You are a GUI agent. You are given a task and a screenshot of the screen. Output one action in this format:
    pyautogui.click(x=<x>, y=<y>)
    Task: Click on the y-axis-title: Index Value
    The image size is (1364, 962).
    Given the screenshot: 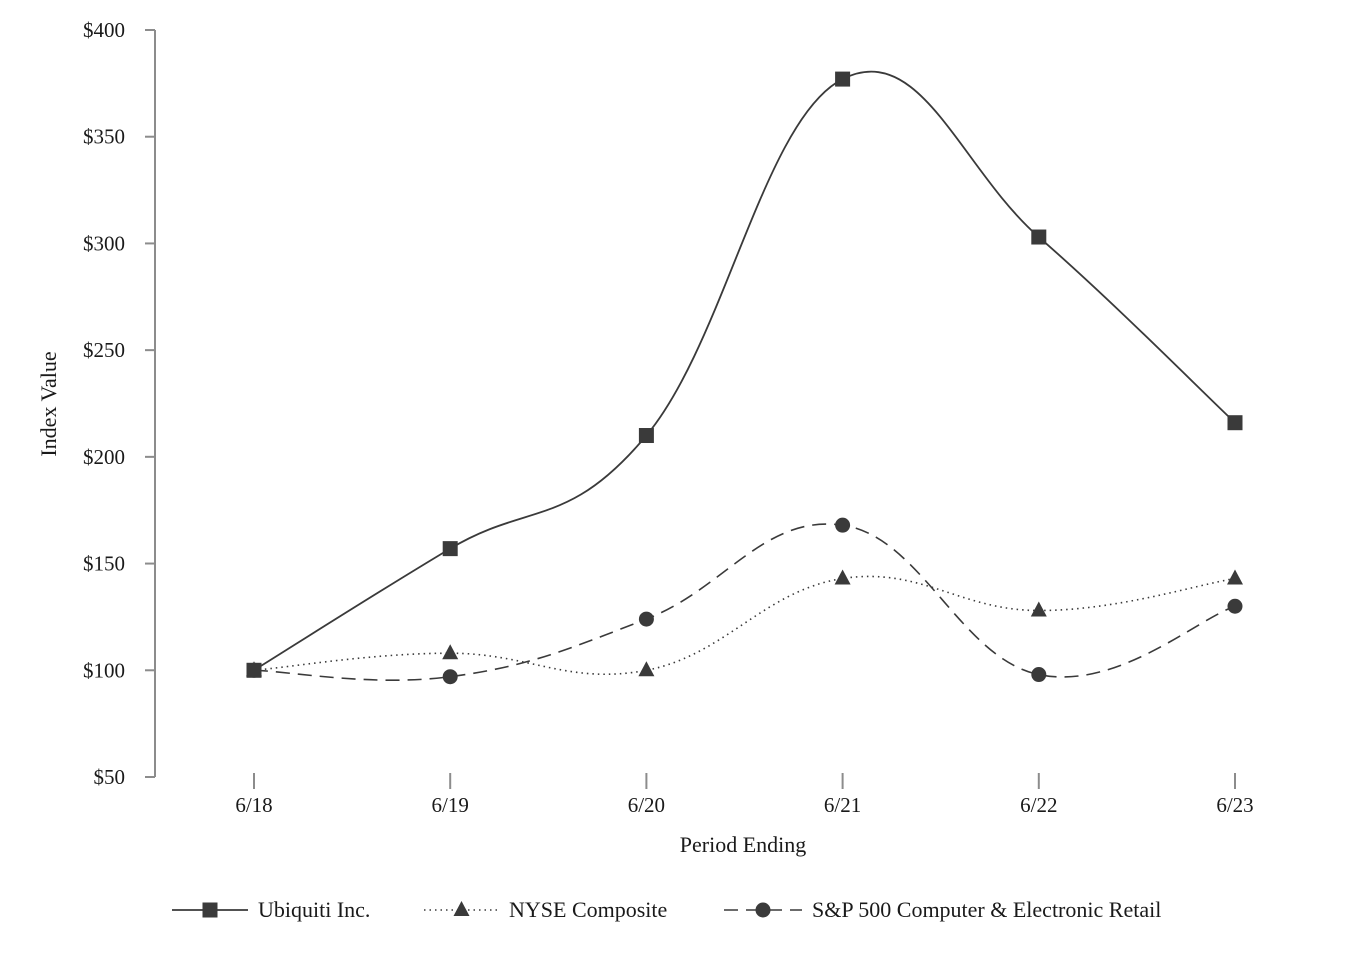 What is the action you would take?
    pyautogui.click(x=48, y=403)
    